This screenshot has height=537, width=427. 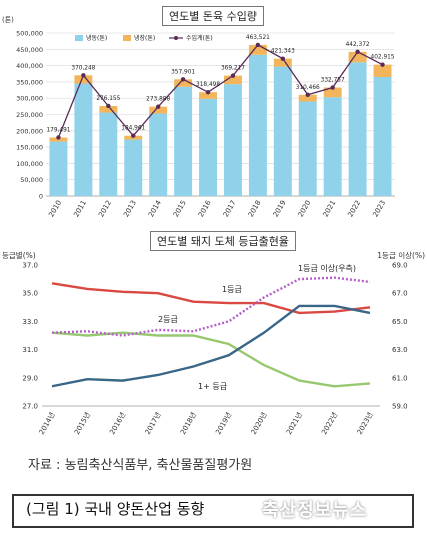 What do you see at coordinates (400, 378) in the screenshot?
I see `y-right-tick-label: 61.0` at bounding box center [400, 378].